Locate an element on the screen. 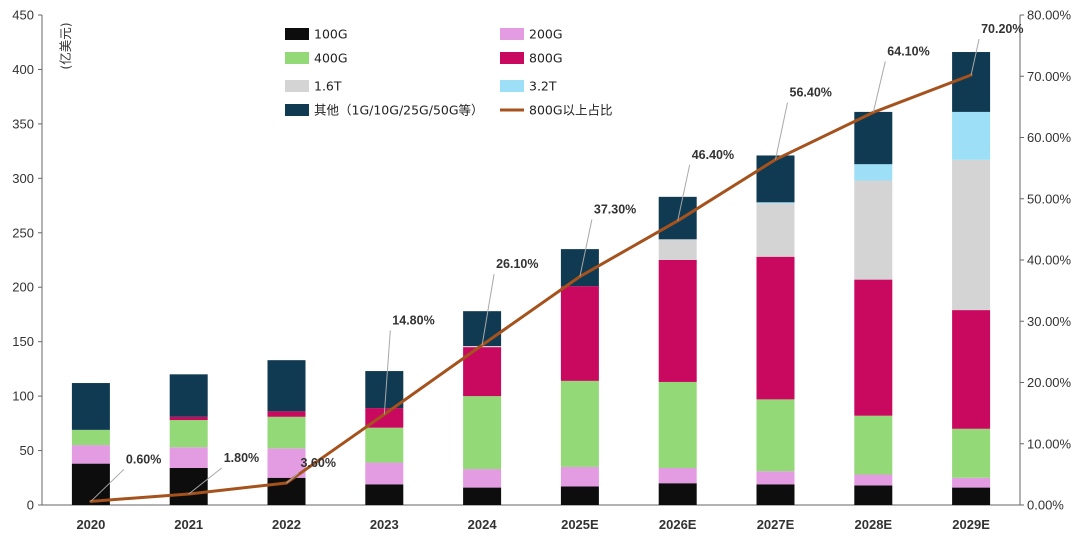  y-tick-label: 400 is located at coordinates (23, 69).